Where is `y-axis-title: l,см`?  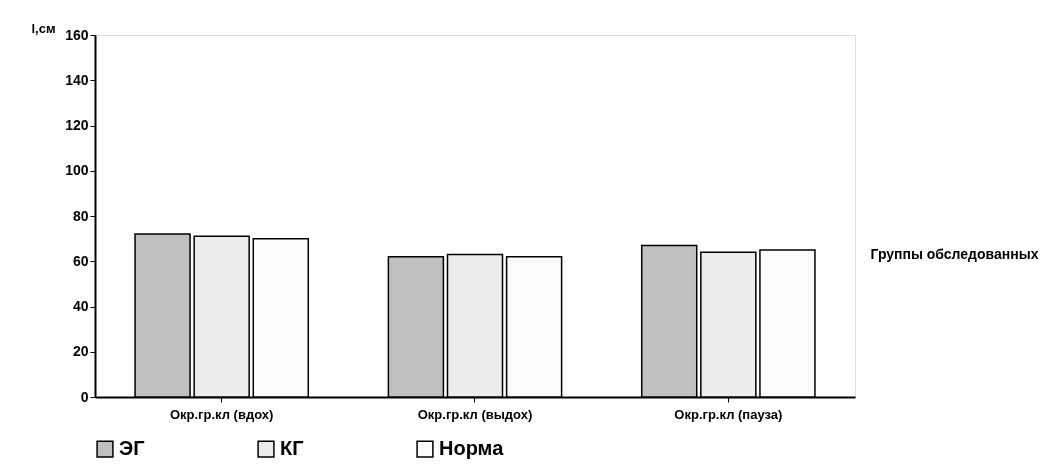 y-axis-title: l,см is located at coordinates (43, 28).